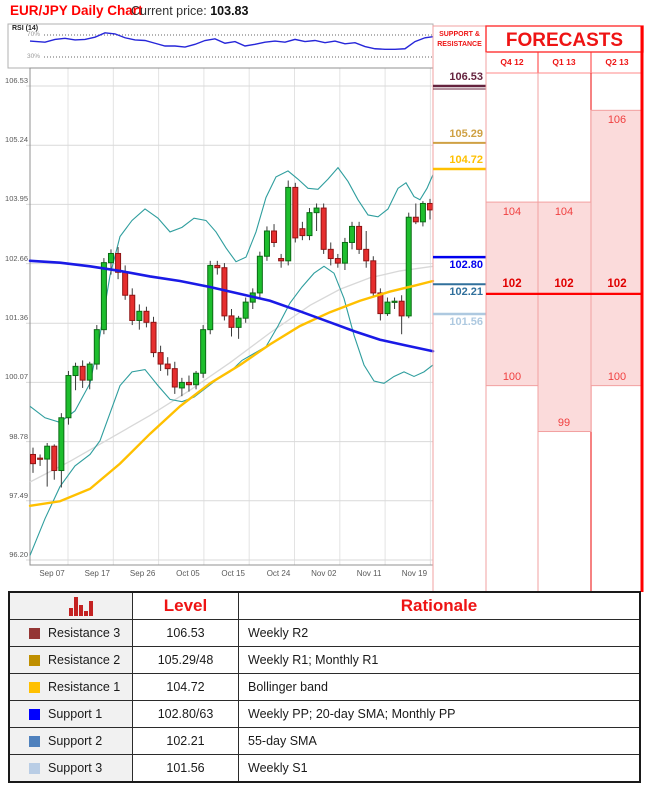  Describe the element at coordinates (186, 741) in the screenshot. I see `level-value: 102.21` at that location.